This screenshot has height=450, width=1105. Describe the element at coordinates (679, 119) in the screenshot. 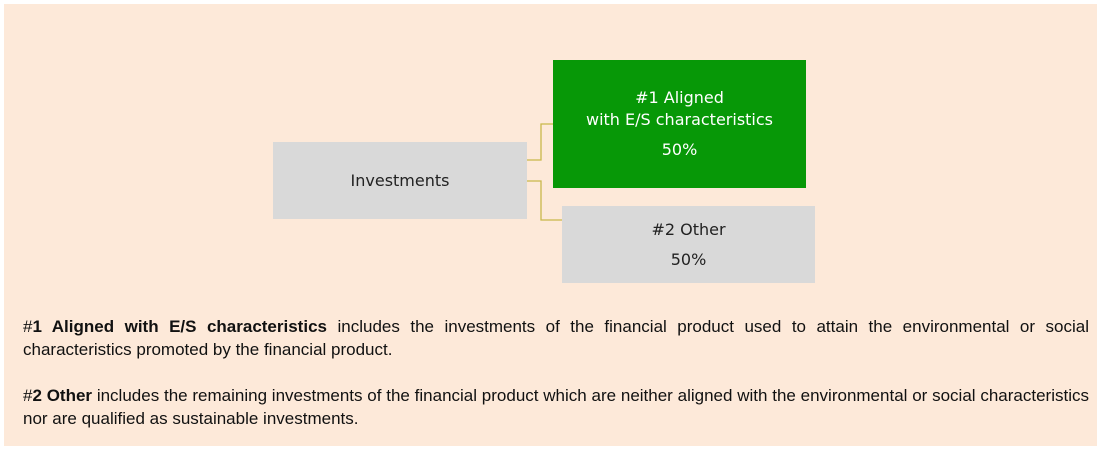

I see `node-label: with E/S characteristics` at that location.